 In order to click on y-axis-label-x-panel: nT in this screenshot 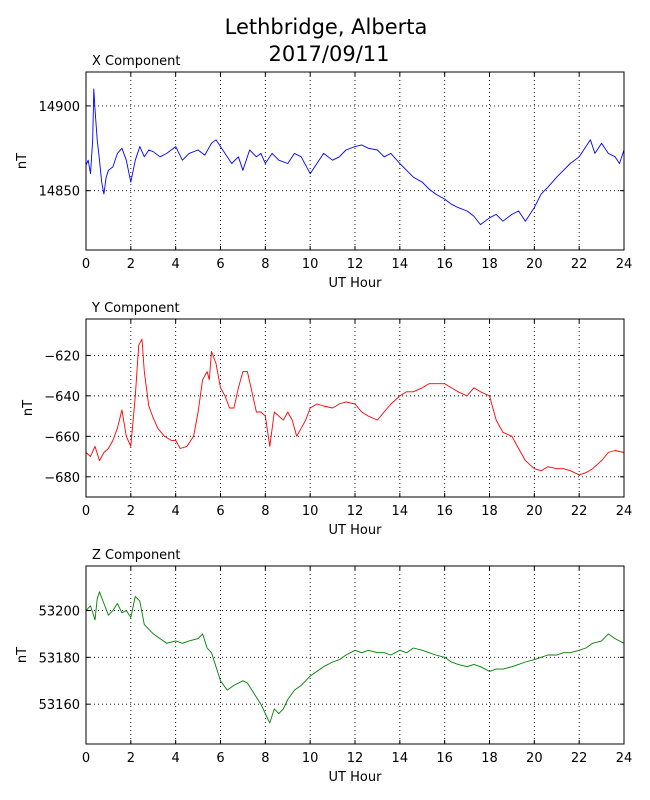, I will do `click(22, 161)`.